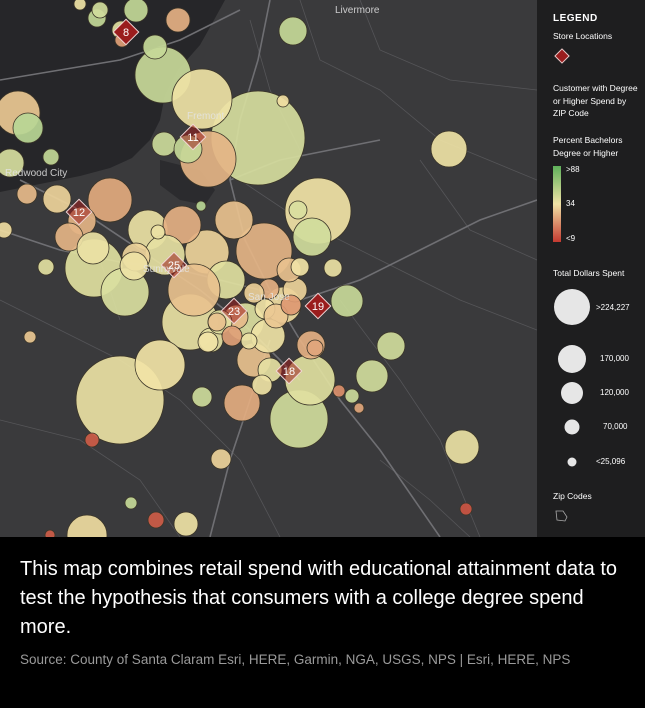  I want to click on percent-mid-label: 34, so click(570, 203).